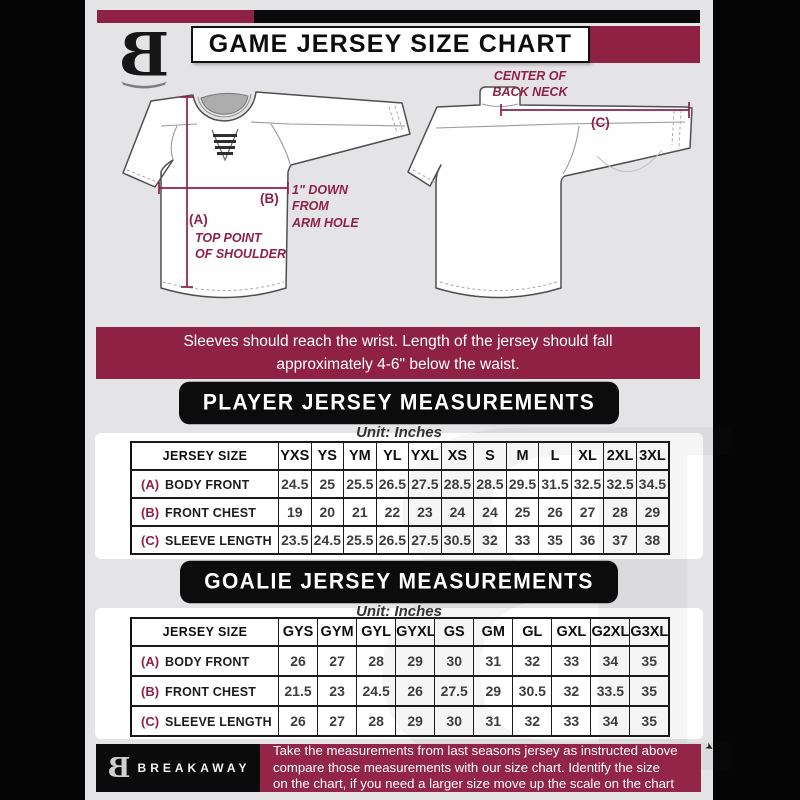  Describe the element at coordinates (709, 747) in the screenshot. I see `mouse-cursor-icon: ➤` at that location.